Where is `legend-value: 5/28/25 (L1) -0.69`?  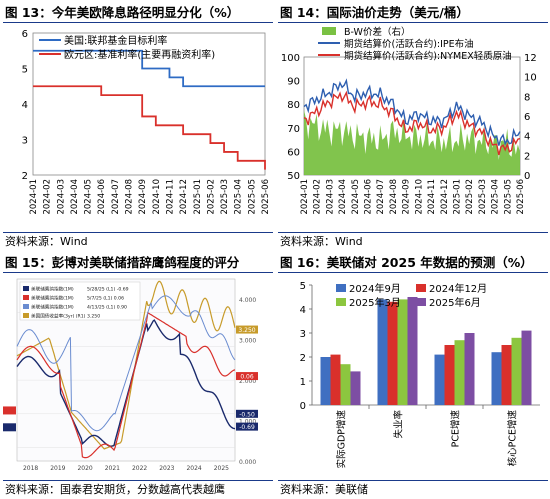 legend-value: 5/28/25 (L1) -0.69 is located at coordinates (108, 290).